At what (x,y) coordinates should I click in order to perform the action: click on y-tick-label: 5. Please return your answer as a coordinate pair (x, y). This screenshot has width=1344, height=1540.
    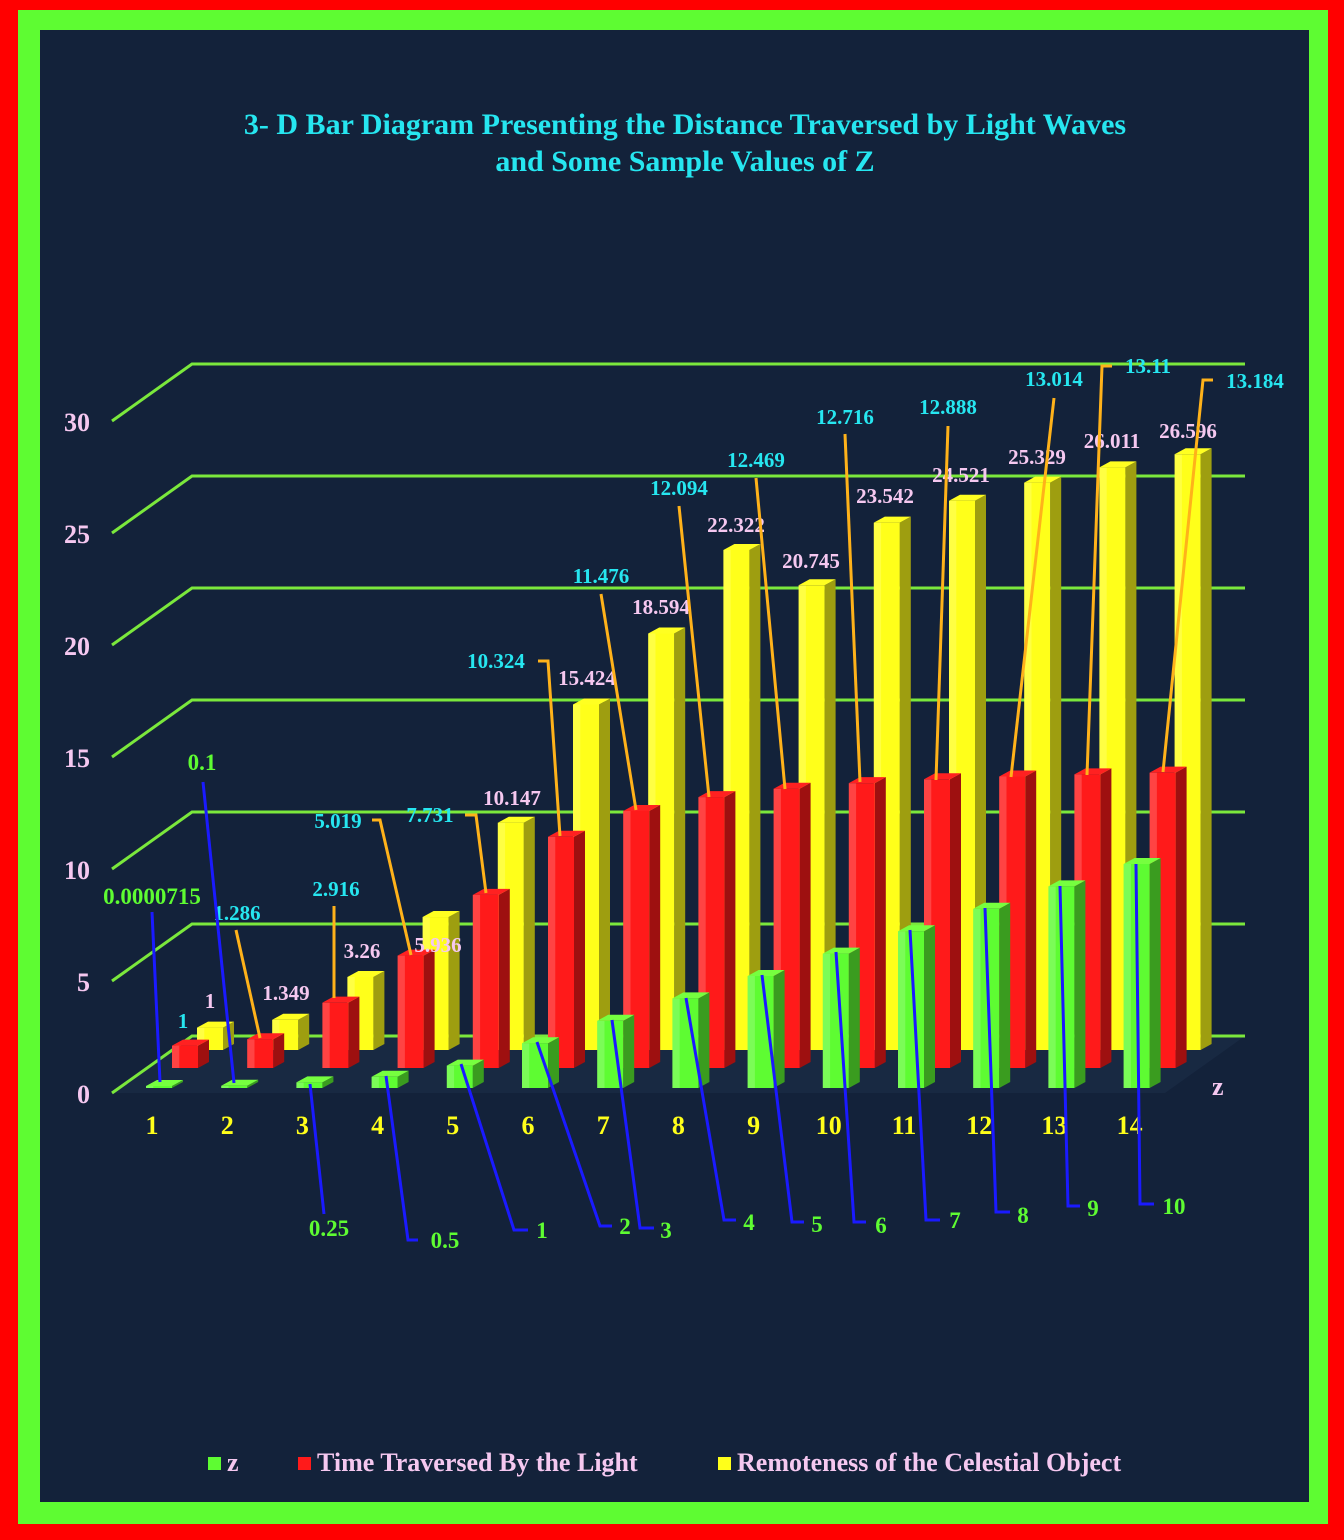
    Looking at the image, I should click on (83, 982).